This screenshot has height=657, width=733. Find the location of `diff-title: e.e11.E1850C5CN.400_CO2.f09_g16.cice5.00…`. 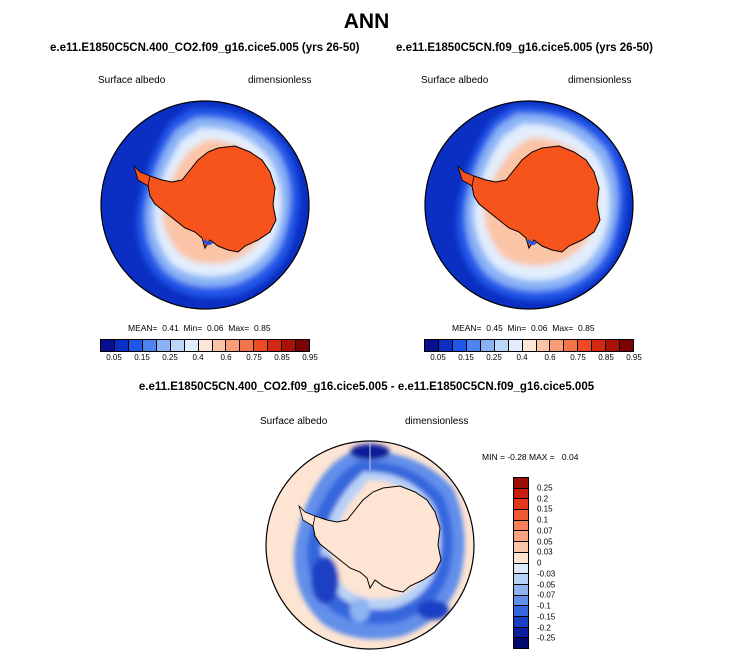

diff-title: e.e11.E1850C5CN.400_CO2.f09_g16.cice5.00… is located at coordinates (366, 387).